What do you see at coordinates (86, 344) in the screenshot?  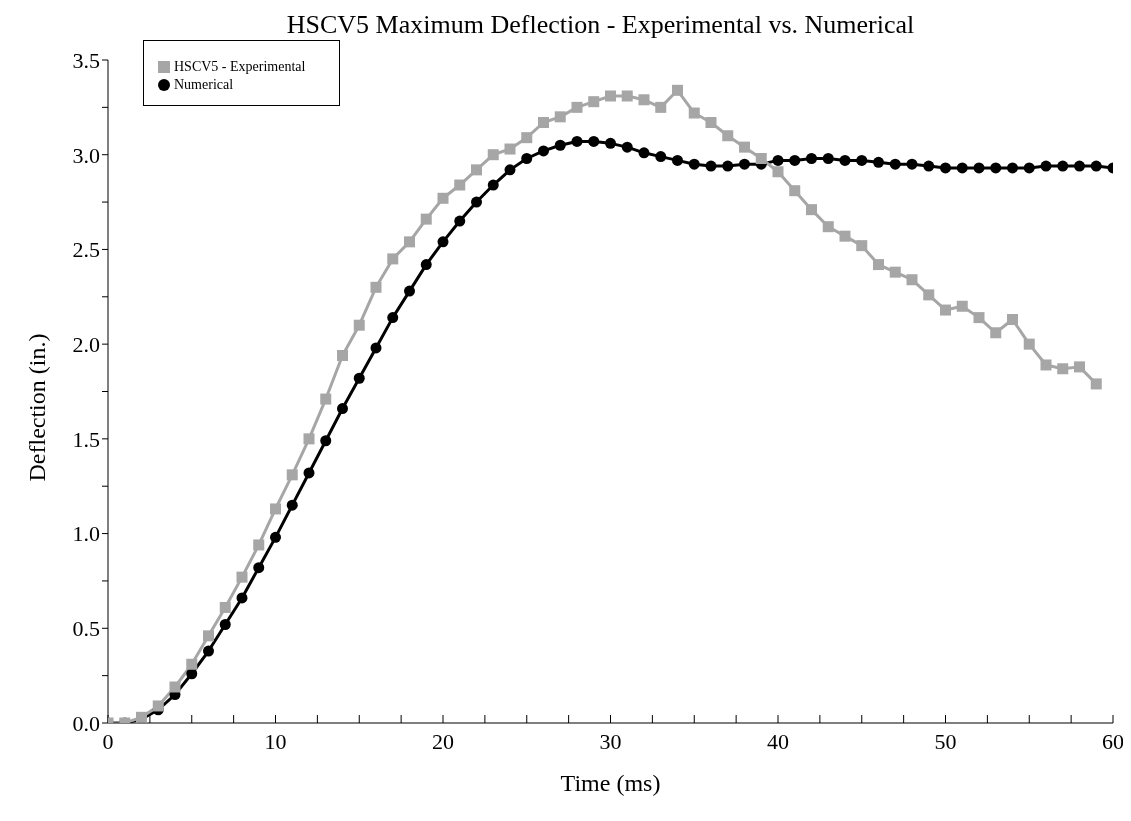 I see `y-tick-label: 2.0` at bounding box center [86, 344].